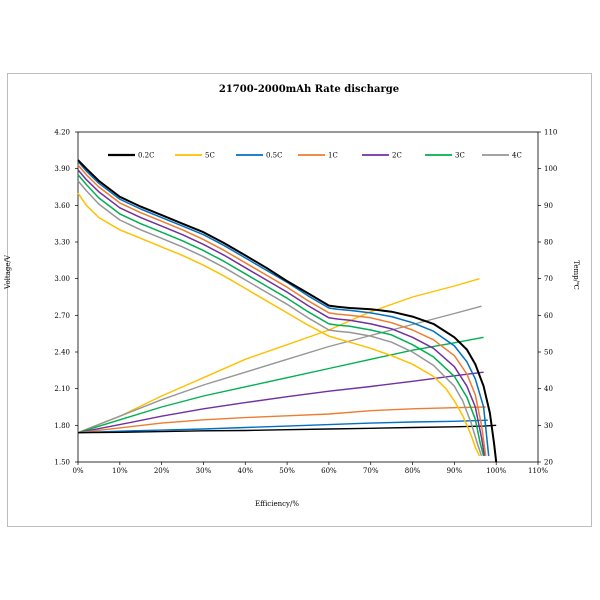 Image resolution: width=600 pixels, height=600 pixels. What do you see at coordinates (413, 471) in the screenshot?
I see `x-tick-label: 80%` at bounding box center [413, 471].